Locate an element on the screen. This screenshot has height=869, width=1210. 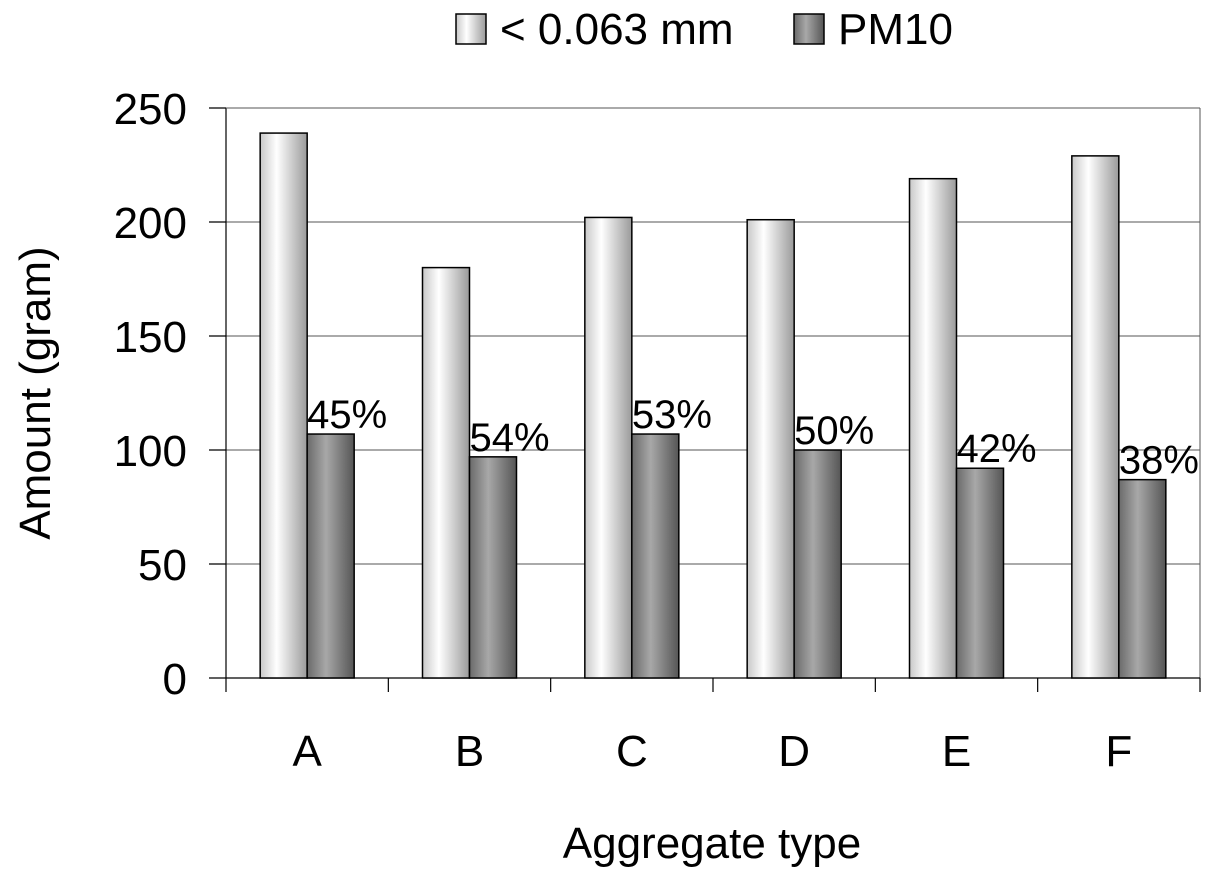
y-axis-title: Amount (gram) is located at coordinates (35, 392).